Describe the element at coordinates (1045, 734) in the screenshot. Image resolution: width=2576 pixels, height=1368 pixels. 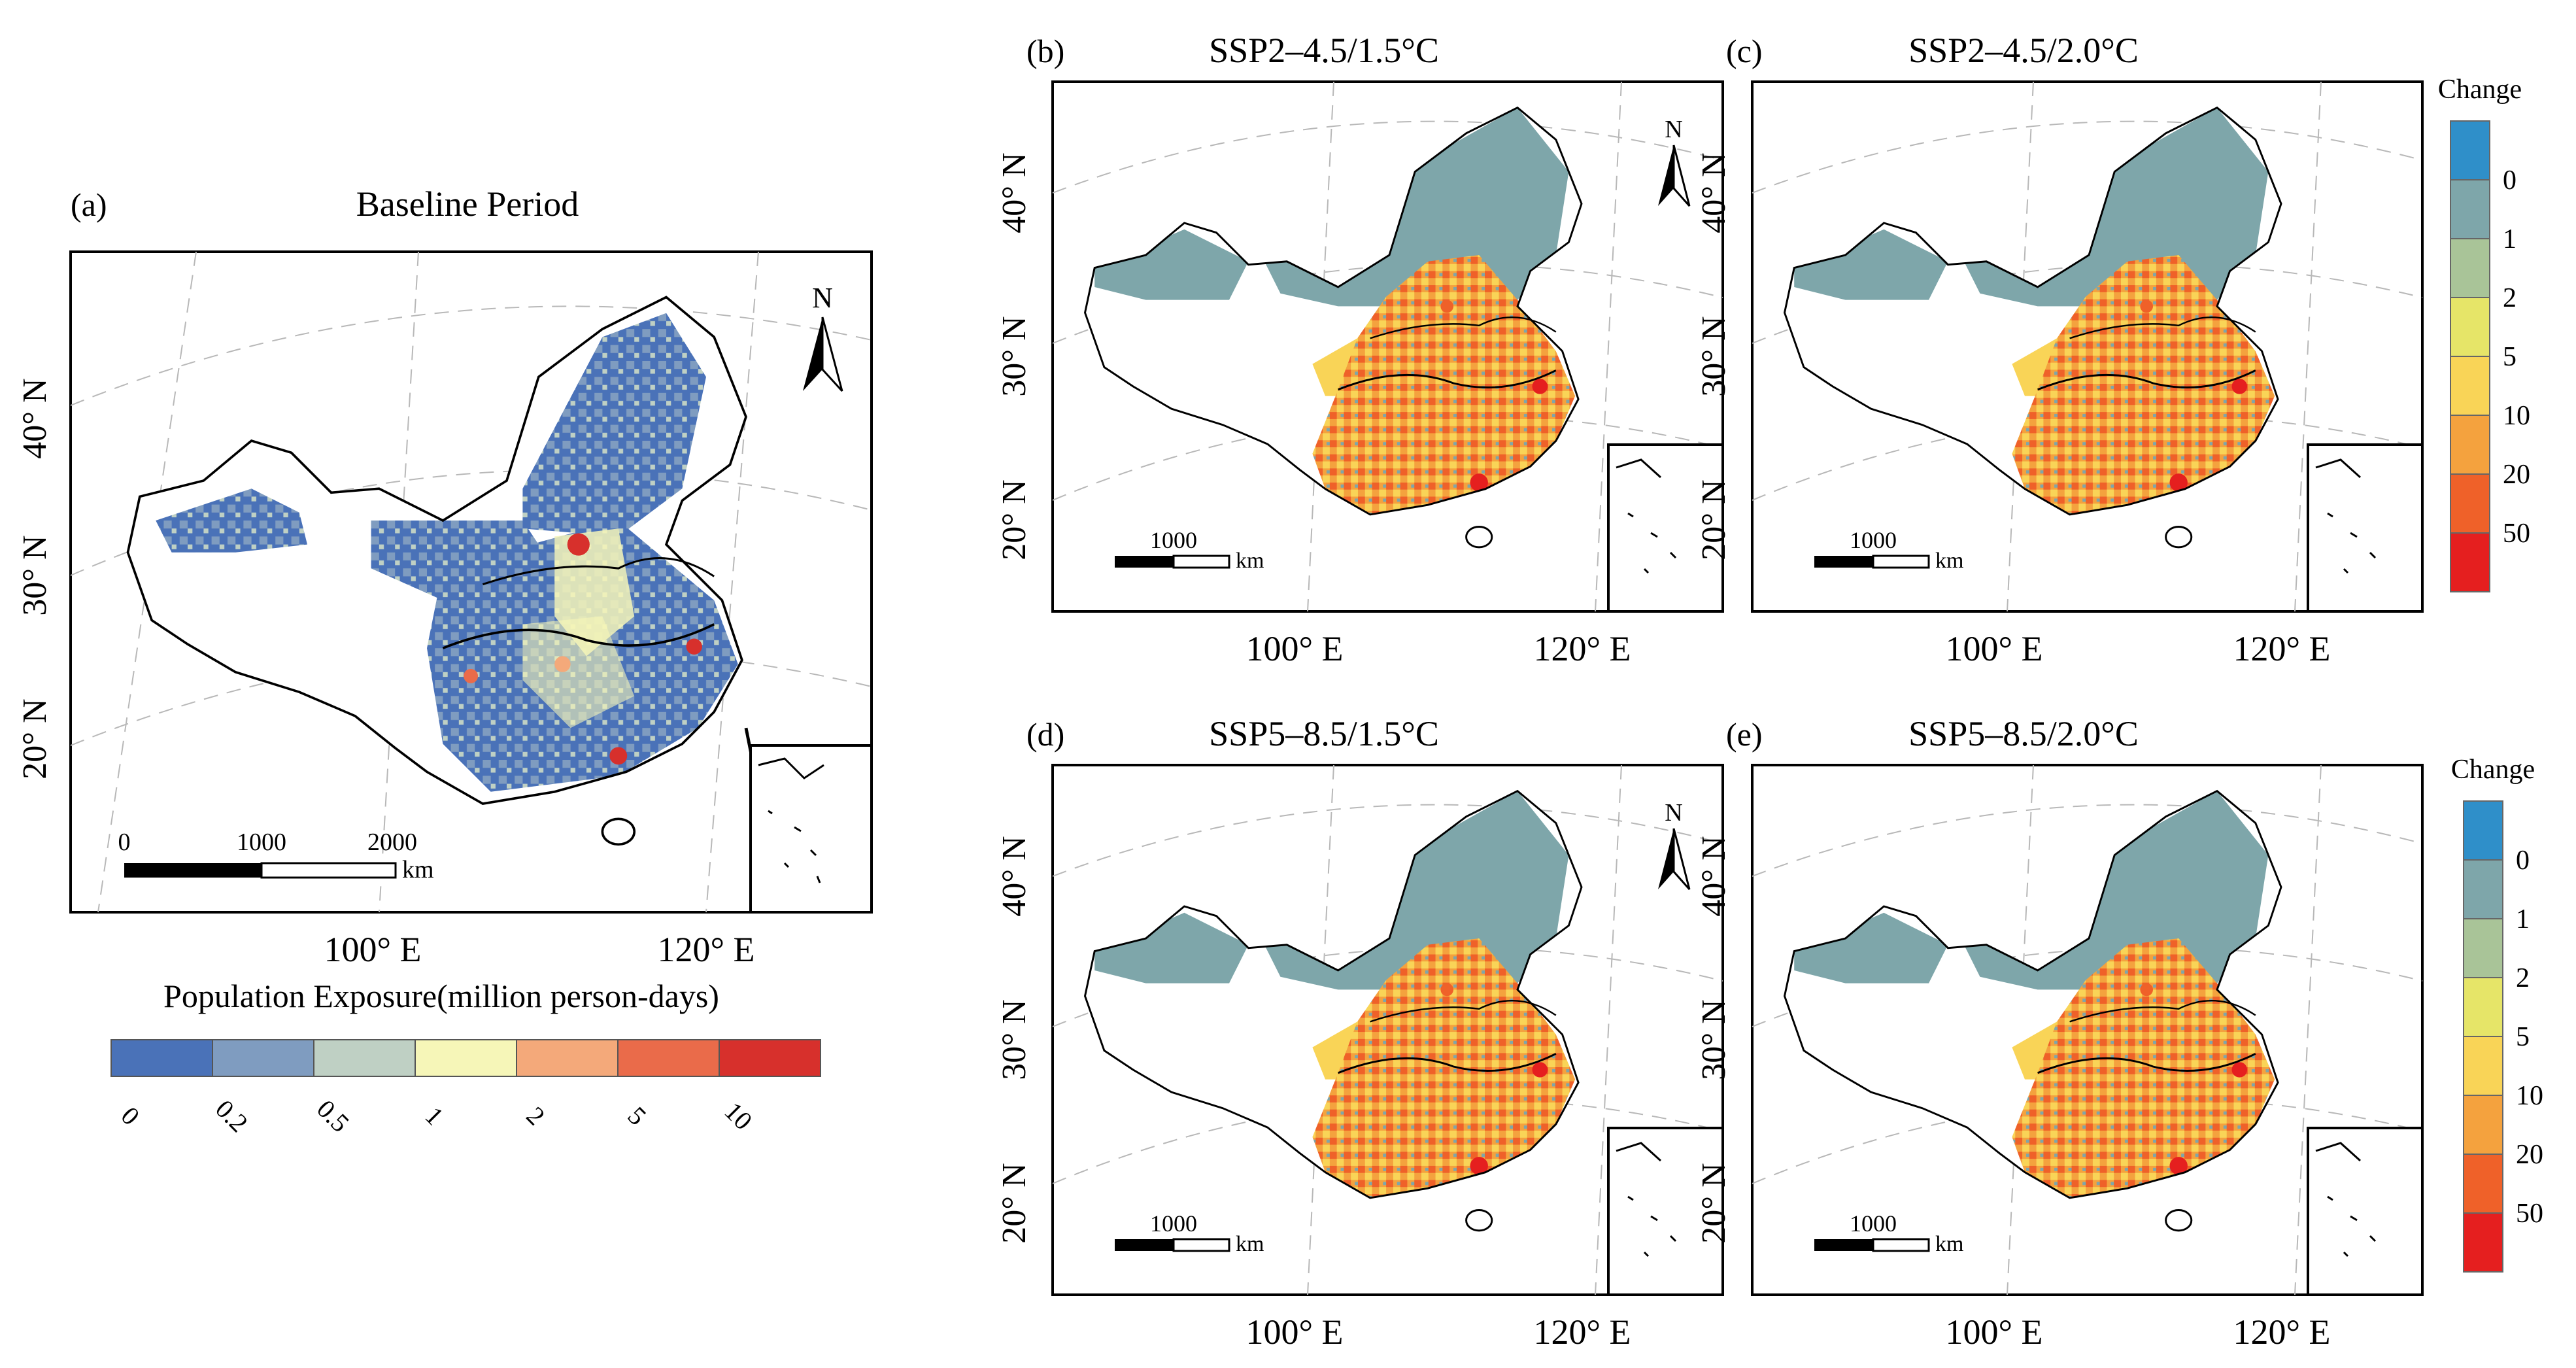
I see `panel-label: (d)` at that location.